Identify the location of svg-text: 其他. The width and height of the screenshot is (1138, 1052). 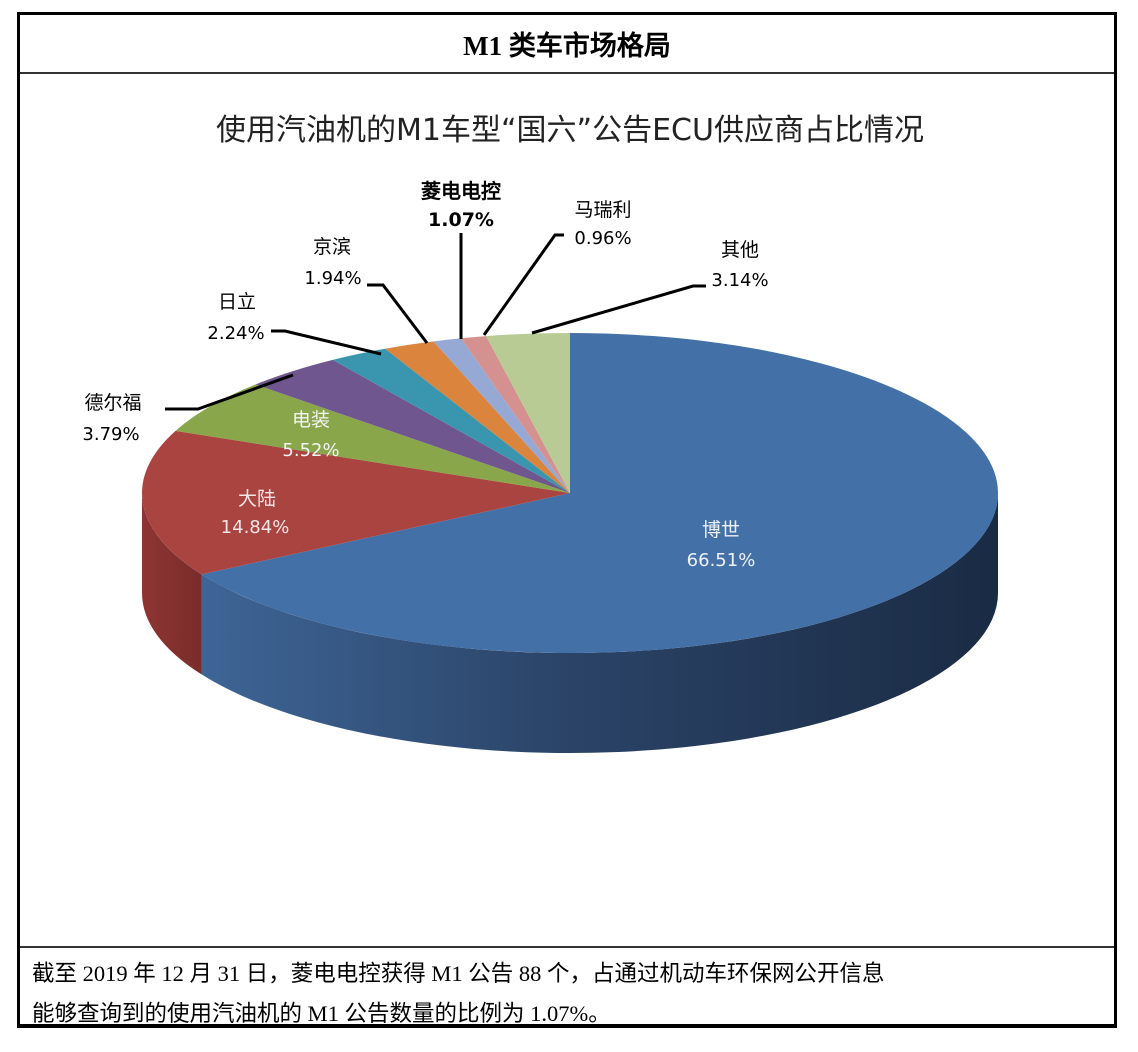
(740, 250).